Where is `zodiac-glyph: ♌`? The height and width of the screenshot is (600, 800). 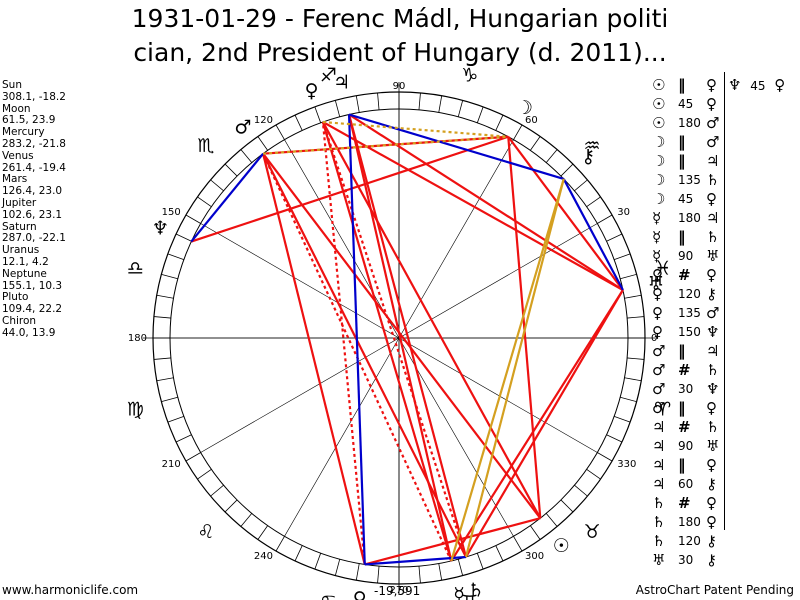 zodiac-glyph: ♌ is located at coordinates (205, 532).